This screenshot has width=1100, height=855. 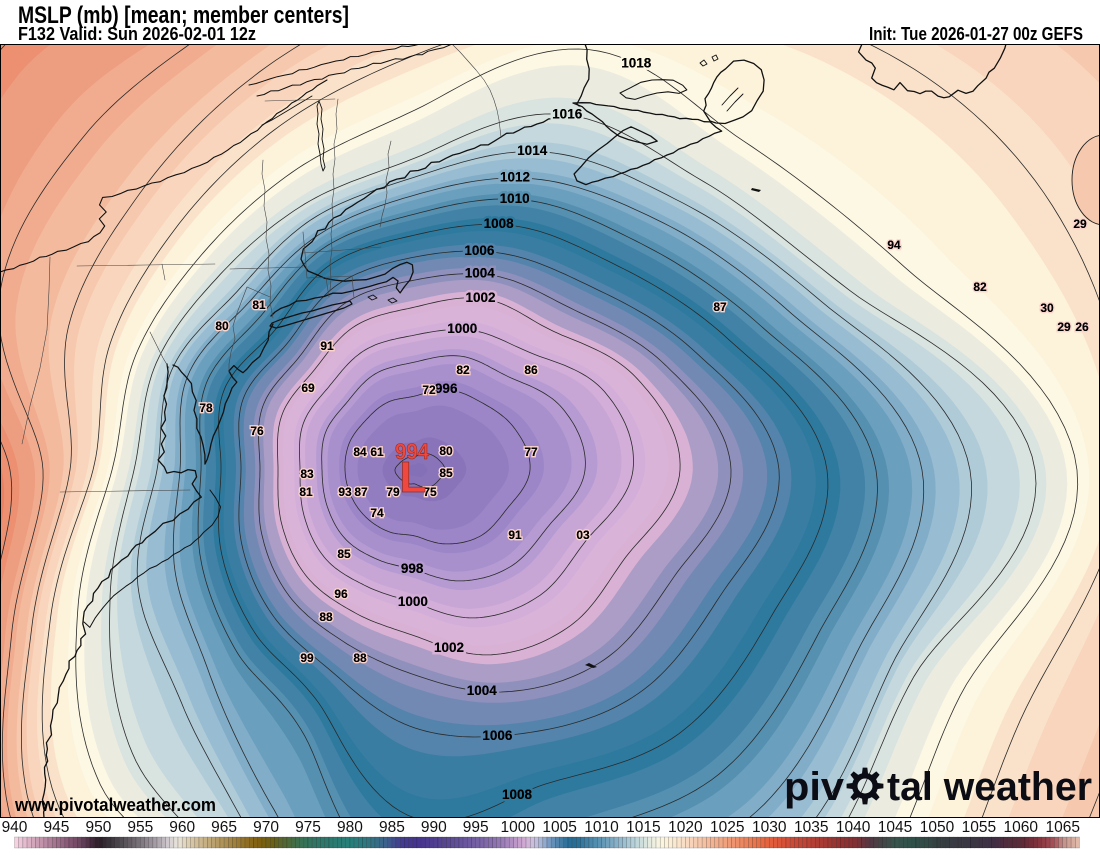 What do you see at coordinates (140, 827) in the screenshot?
I see `svg-text: 955` at bounding box center [140, 827].